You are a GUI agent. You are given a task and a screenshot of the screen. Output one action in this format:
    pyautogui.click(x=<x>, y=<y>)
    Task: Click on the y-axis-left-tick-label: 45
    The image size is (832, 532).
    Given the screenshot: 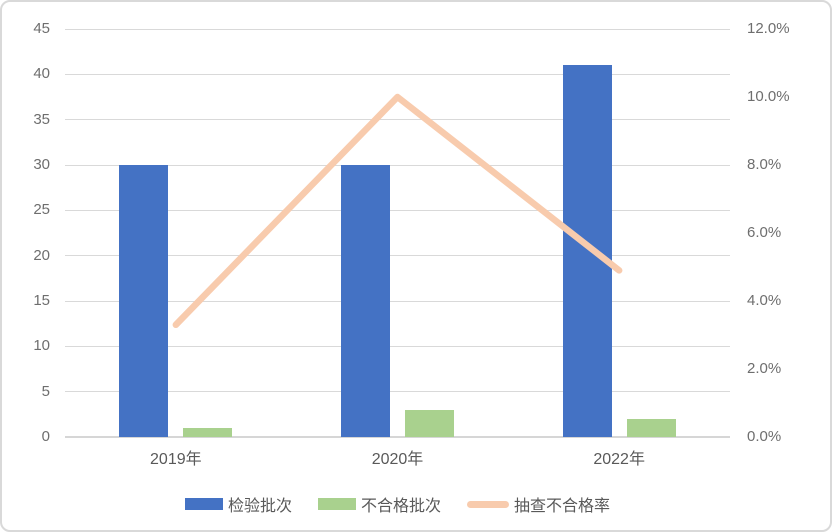 What is the action you would take?
    pyautogui.click(x=41, y=28)
    